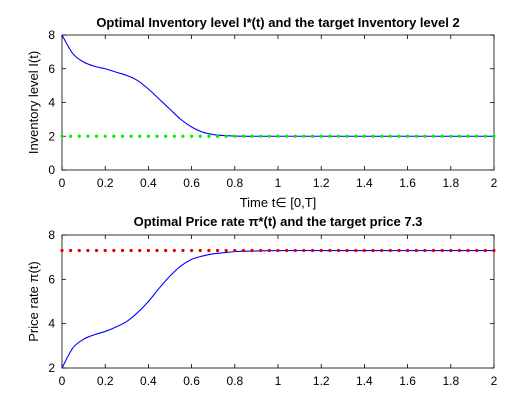  Describe the element at coordinates (278, 183) in the screenshot. I see `x-tick-label: 1` at that location.